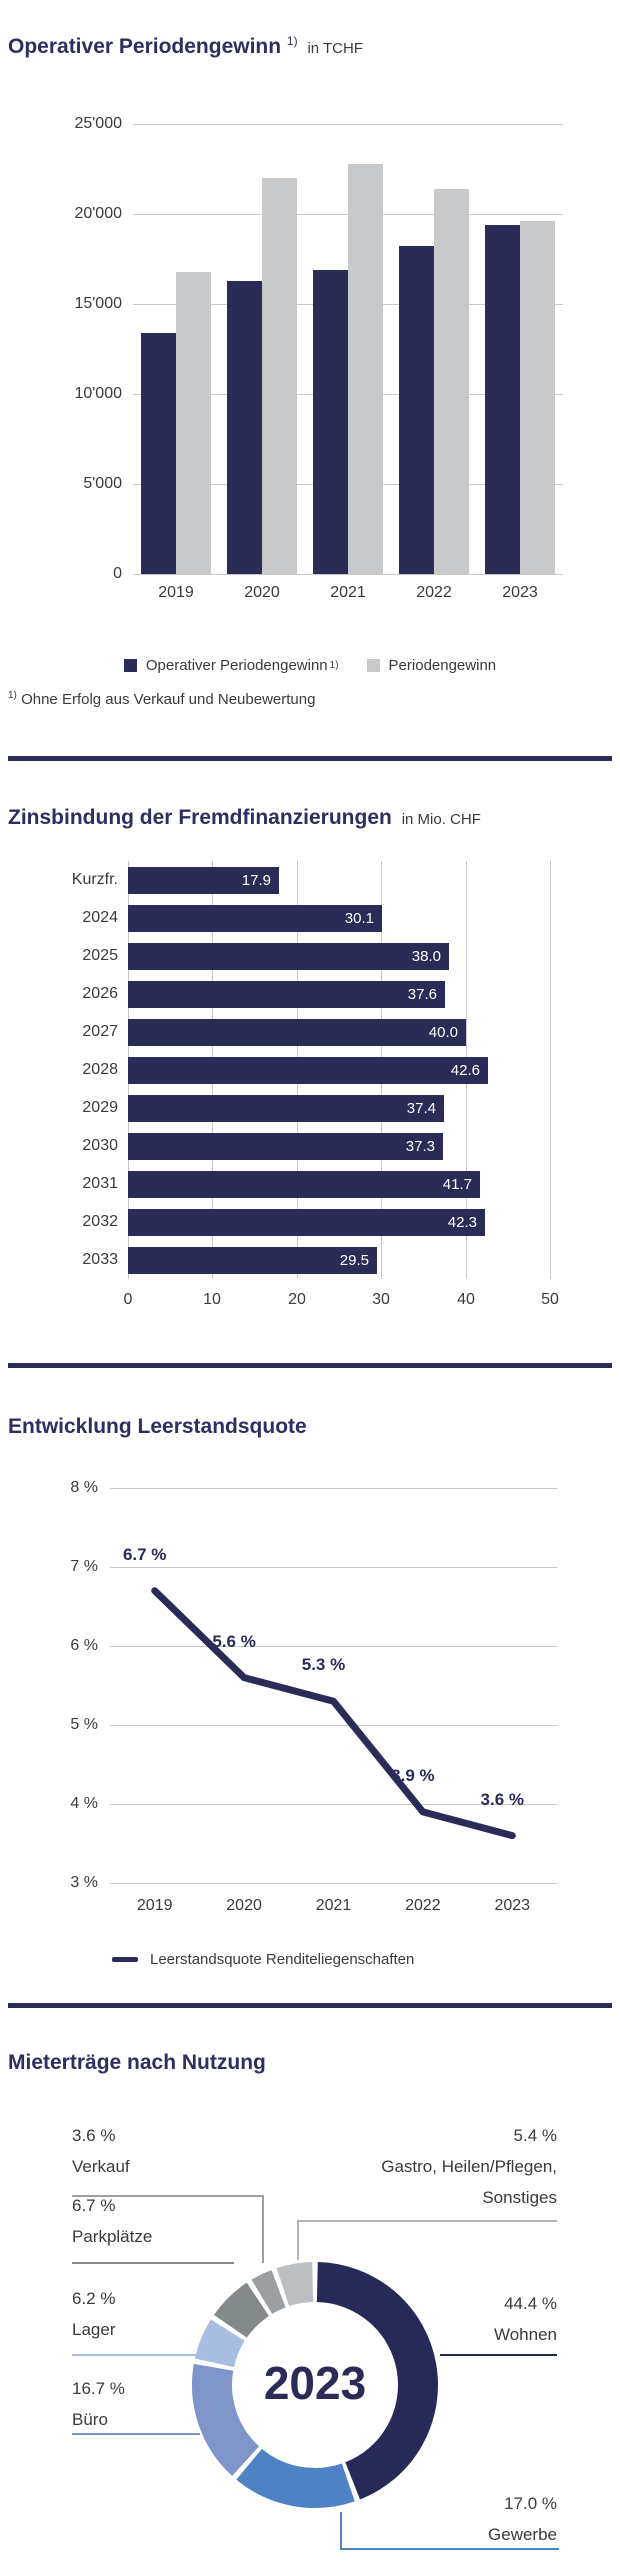 The height and width of the screenshot is (2570, 620). Describe the element at coordinates (100, 1183) in the screenshot. I see `category-label-2031: 2031` at that location.